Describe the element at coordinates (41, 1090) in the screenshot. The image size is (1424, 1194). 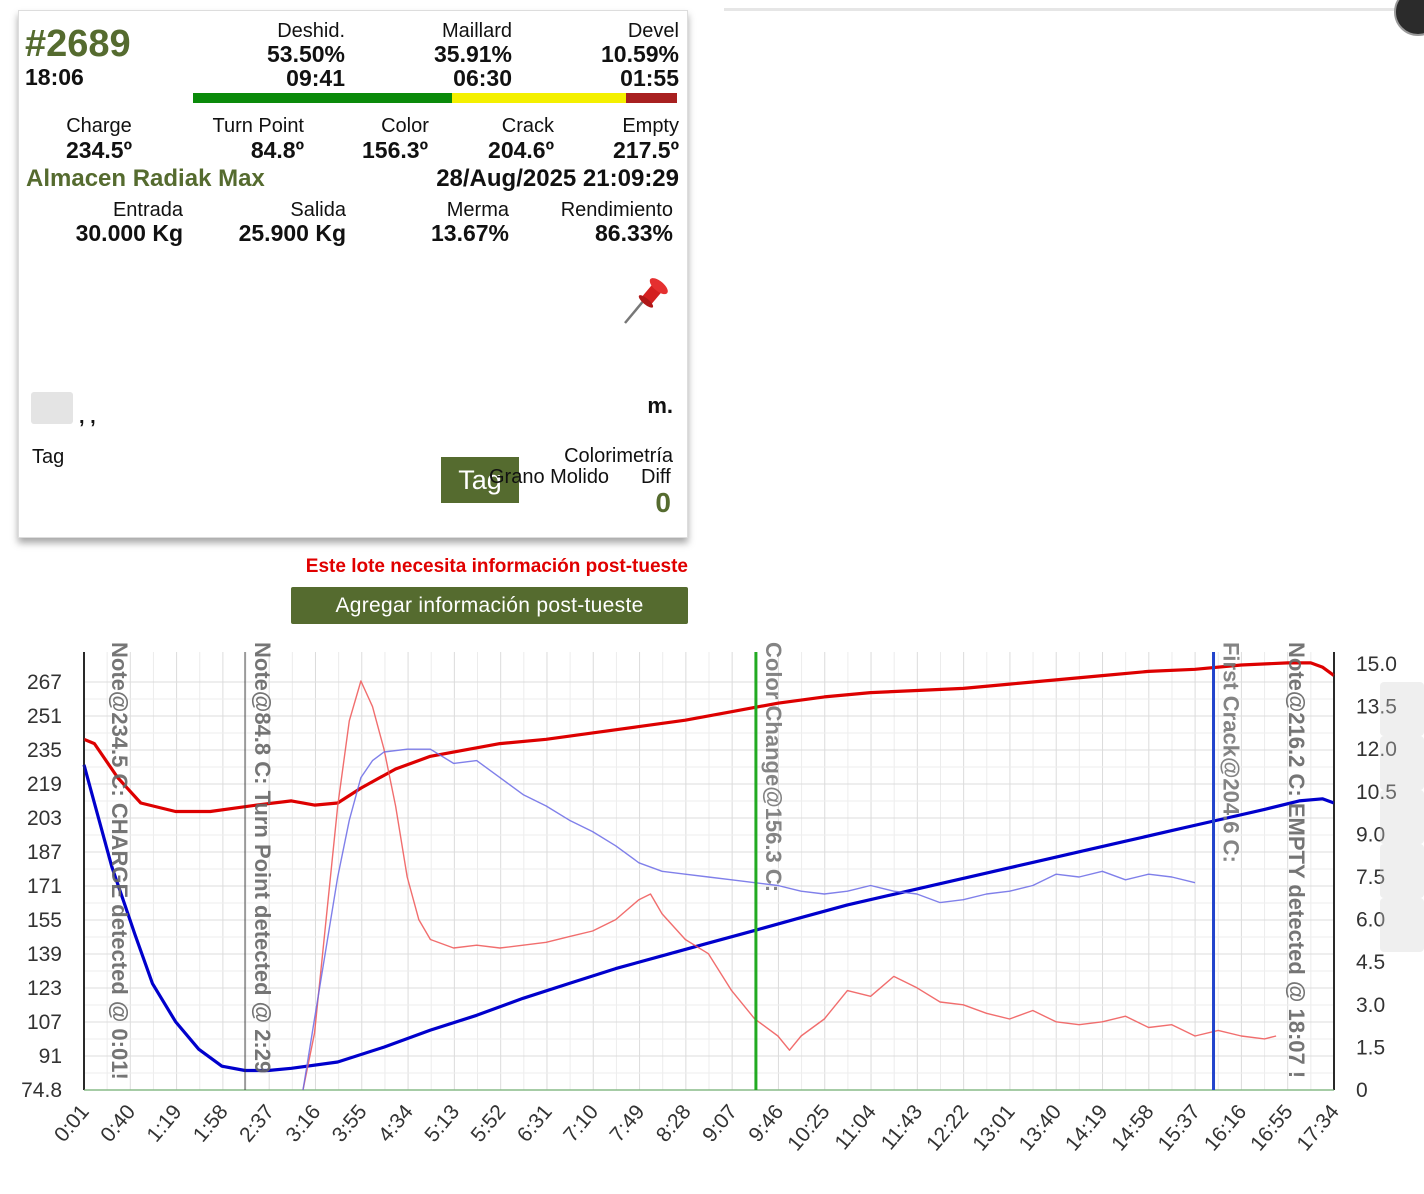
I see `y-left-tick-label: 74.8` at that location.